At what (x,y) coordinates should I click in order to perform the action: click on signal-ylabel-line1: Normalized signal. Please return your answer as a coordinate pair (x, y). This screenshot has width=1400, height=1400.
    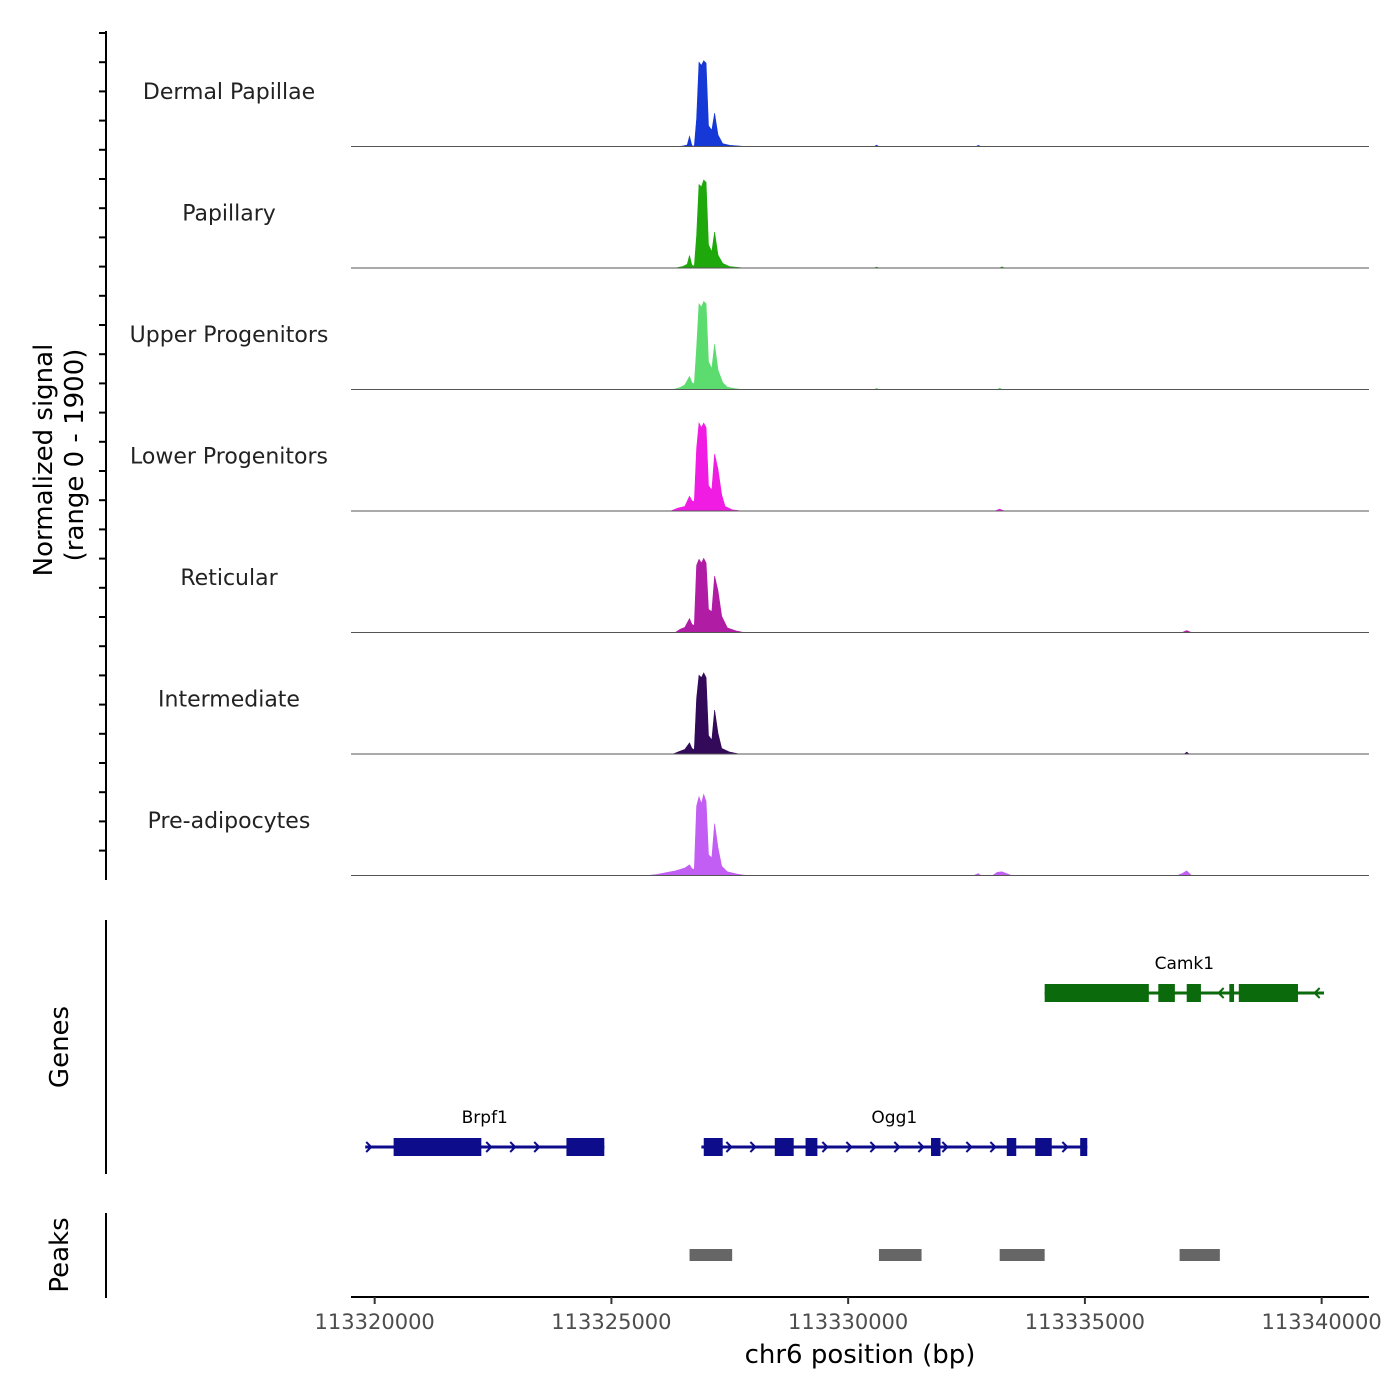
    Looking at the image, I should click on (44, 460).